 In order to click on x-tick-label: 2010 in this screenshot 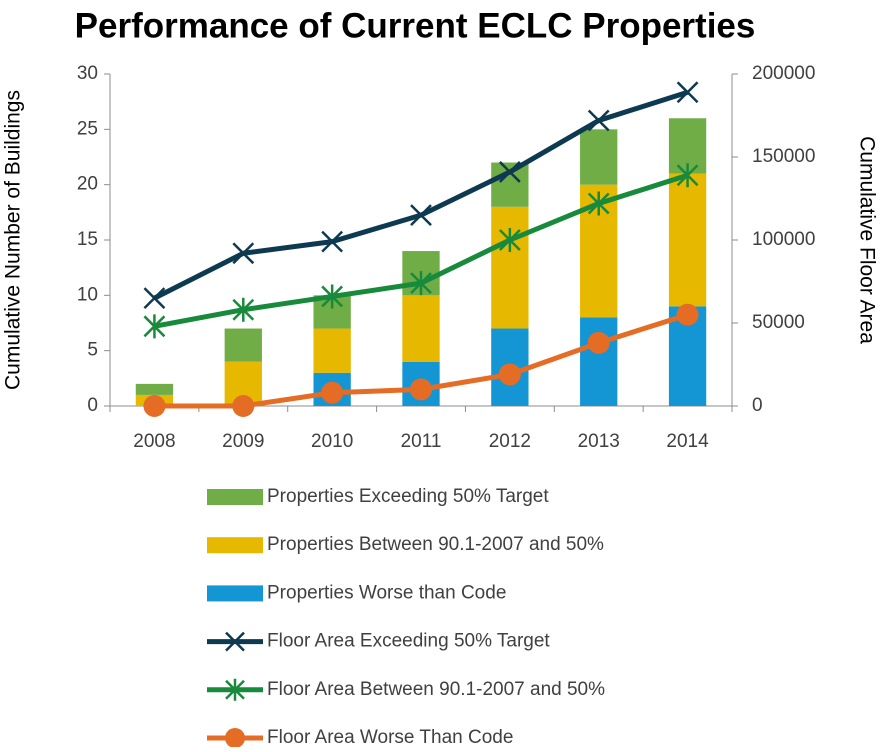, I will do `click(332, 441)`.